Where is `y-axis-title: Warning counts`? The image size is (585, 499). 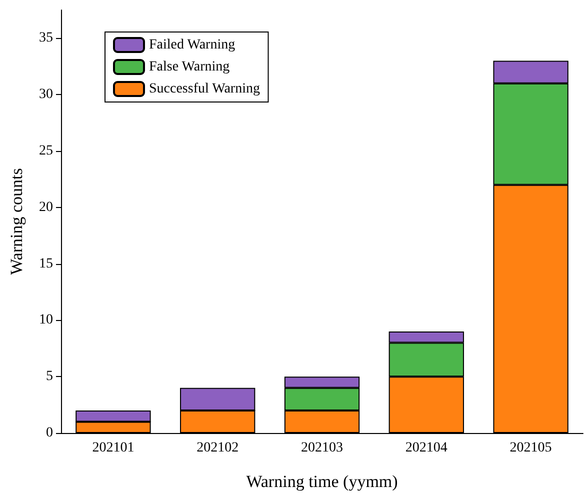
y-axis-title: Warning counts is located at coordinates (16, 221).